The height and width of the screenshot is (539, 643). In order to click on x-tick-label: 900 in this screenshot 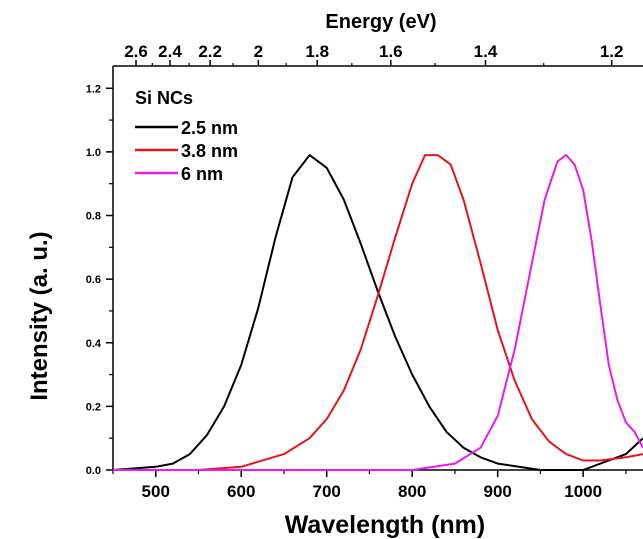, I will do `click(497, 491)`.